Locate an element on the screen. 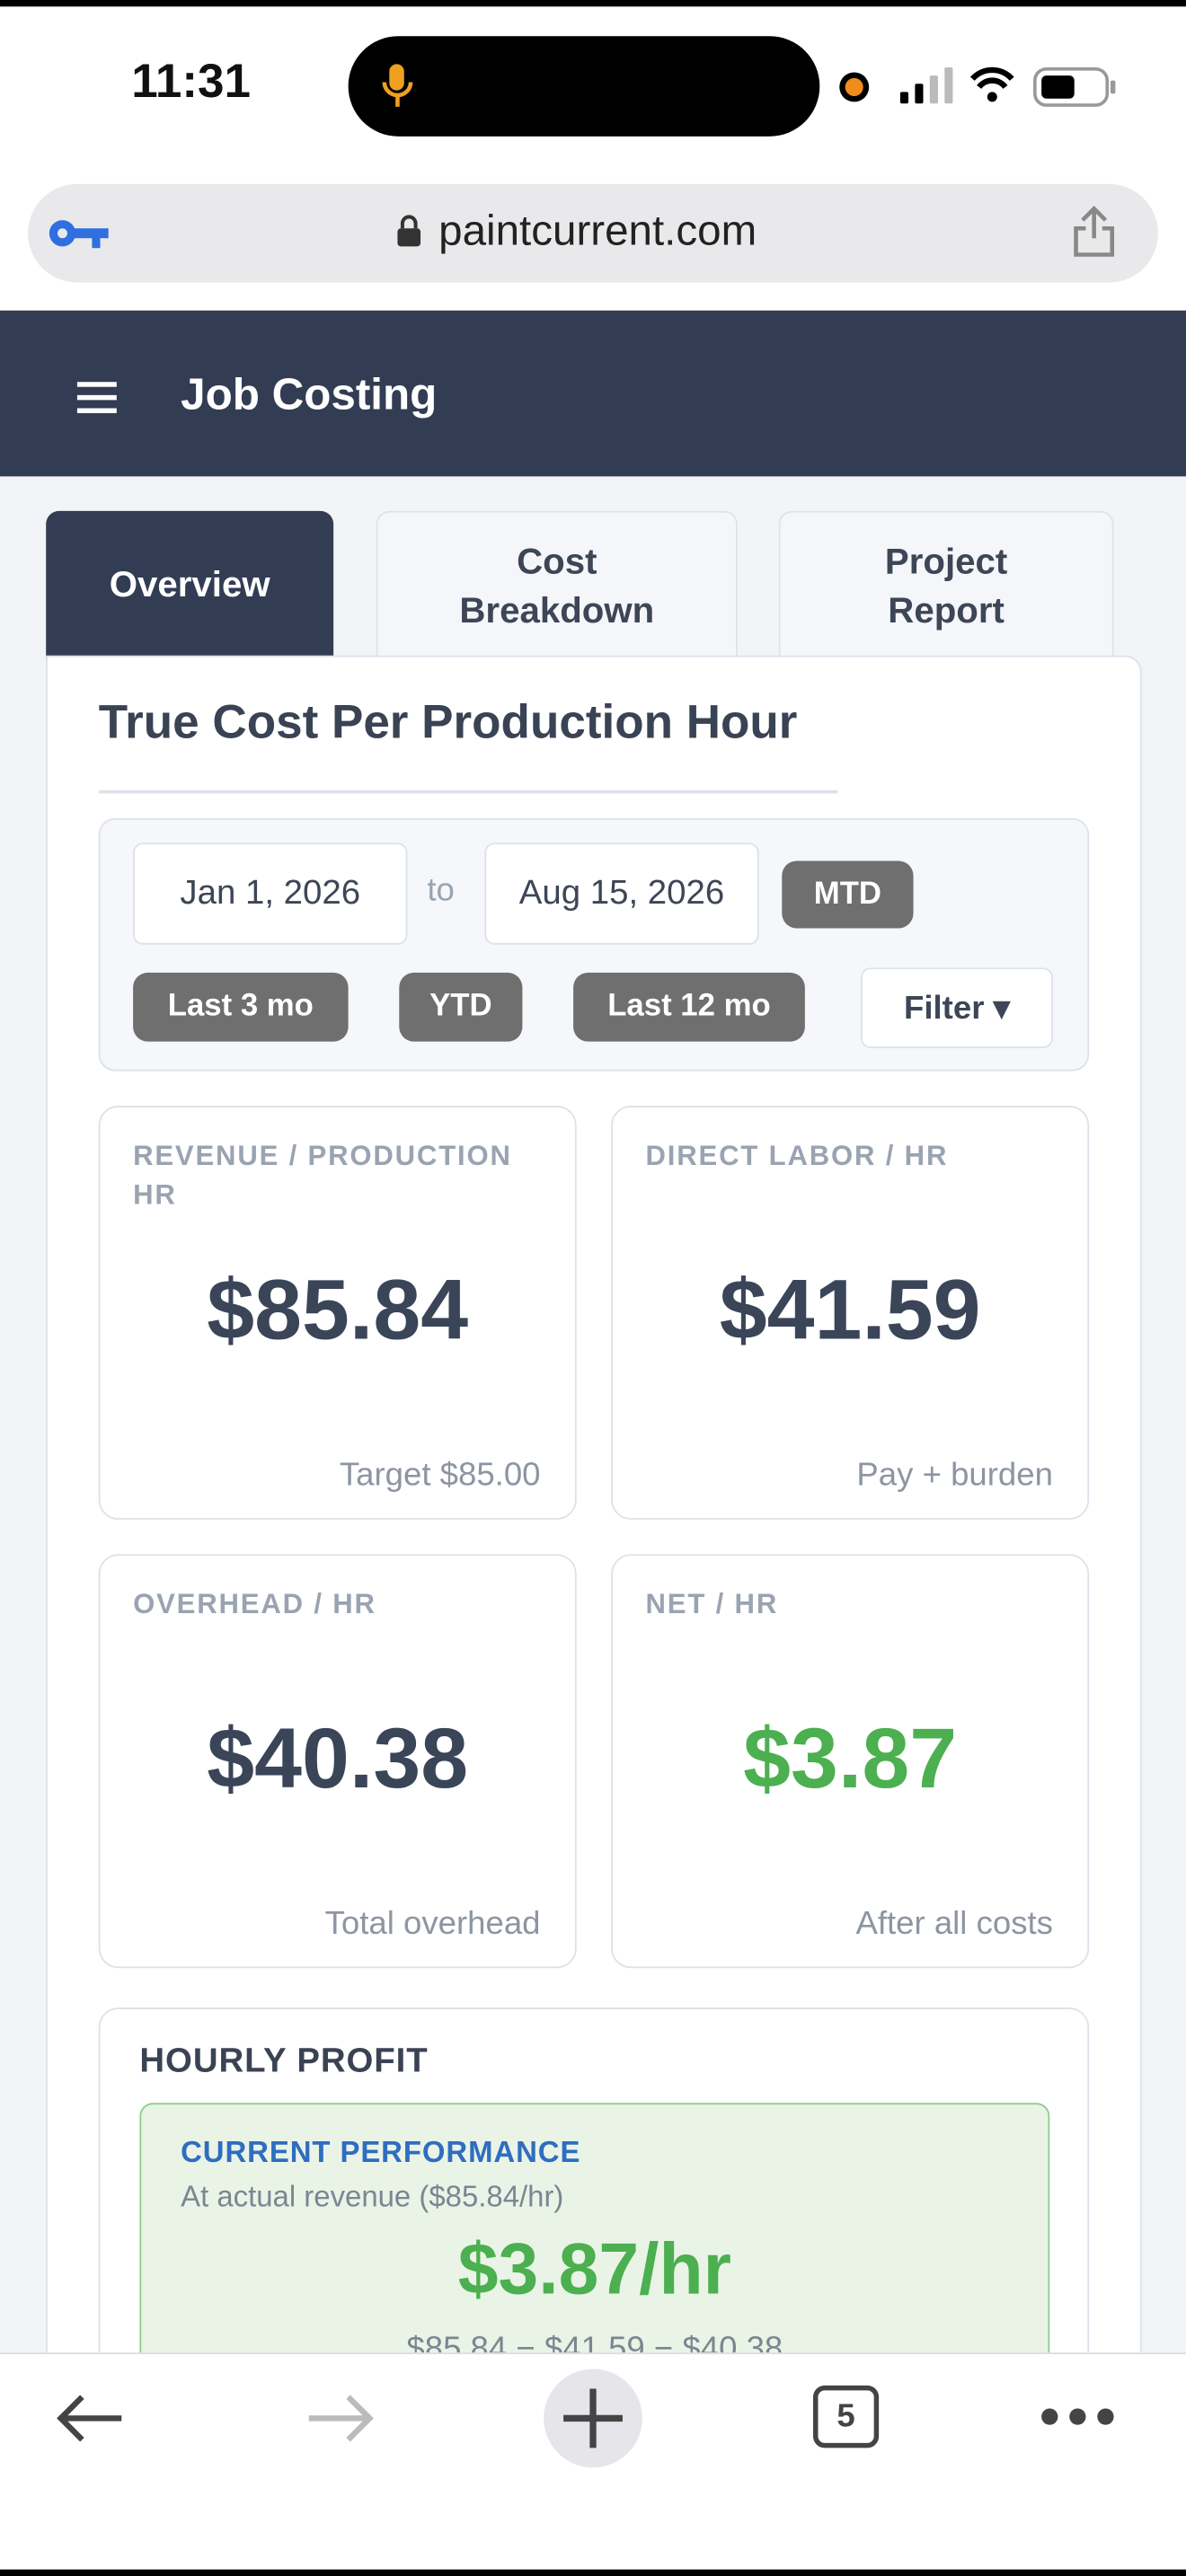 This screenshot has height=2576, width=1186. date-from: Jan 1, 2026 is located at coordinates (270, 893).